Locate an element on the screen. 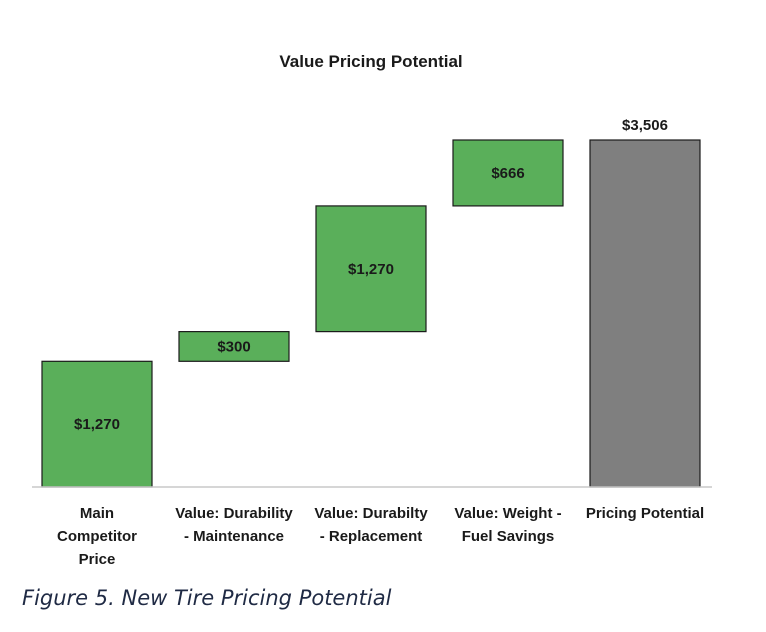  data-label-2: $300 is located at coordinates (233, 346).